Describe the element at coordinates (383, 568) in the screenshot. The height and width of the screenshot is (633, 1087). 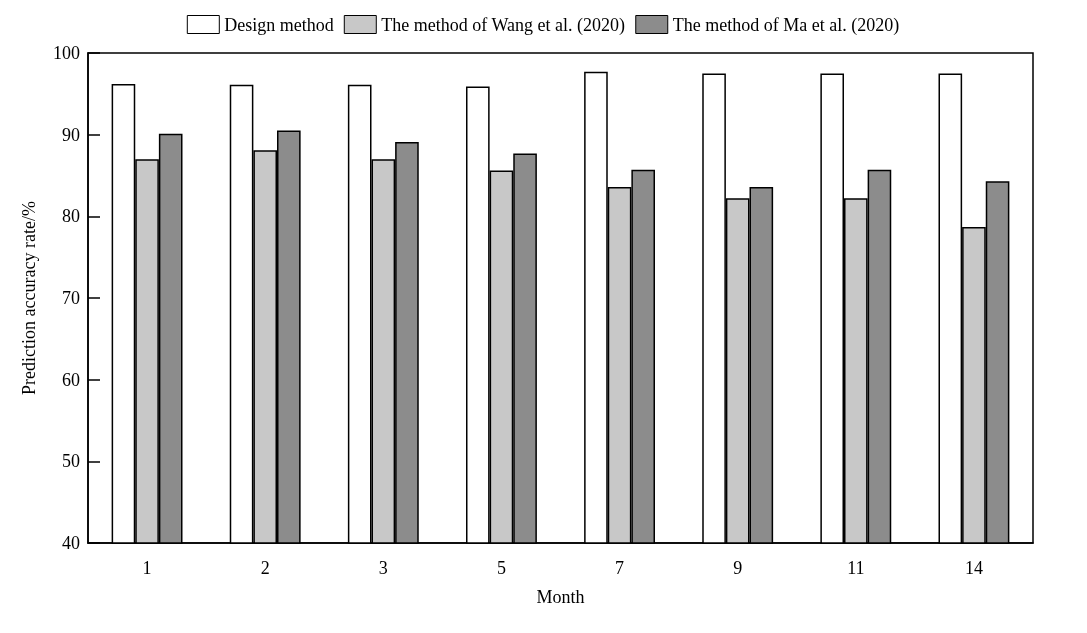
I see `x-tick-label: 3` at that location.